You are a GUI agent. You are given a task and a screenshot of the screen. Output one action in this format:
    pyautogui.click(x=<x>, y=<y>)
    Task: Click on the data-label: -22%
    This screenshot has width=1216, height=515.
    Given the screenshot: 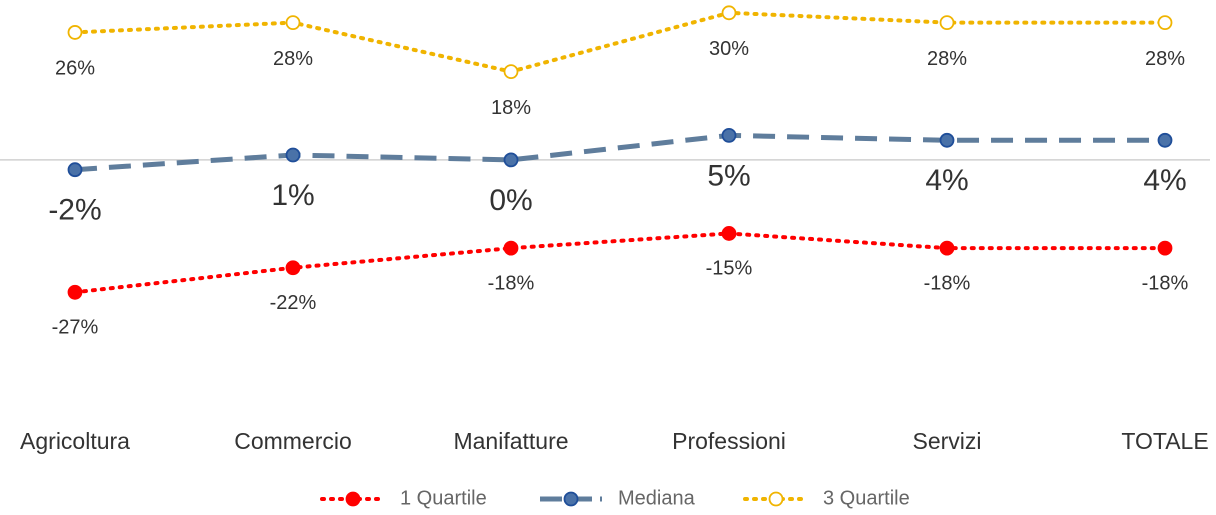 What is the action you would take?
    pyautogui.click(x=293, y=303)
    